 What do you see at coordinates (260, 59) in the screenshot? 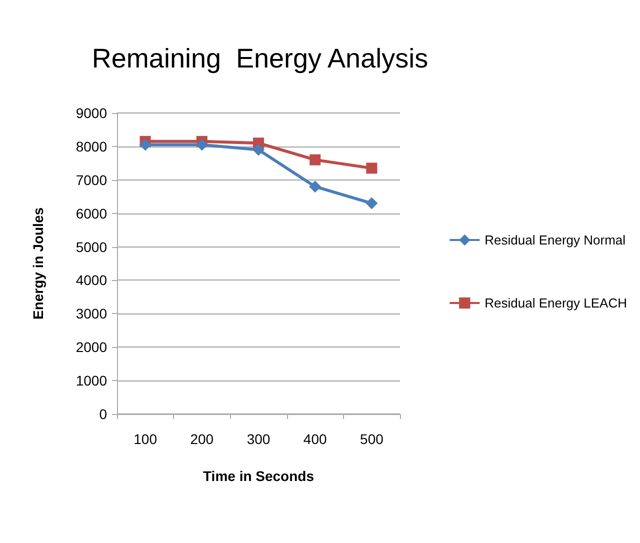
I see `chart-title: Remaining Energy Analysis` at bounding box center [260, 59].